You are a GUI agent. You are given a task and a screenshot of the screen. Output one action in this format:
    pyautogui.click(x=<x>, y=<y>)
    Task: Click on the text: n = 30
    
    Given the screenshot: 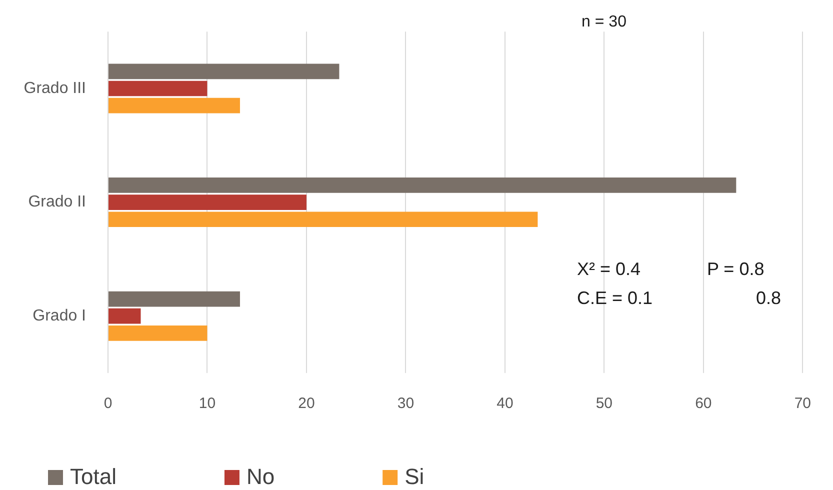 What is the action you would take?
    pyautogui.click(x=604, y=21)
    